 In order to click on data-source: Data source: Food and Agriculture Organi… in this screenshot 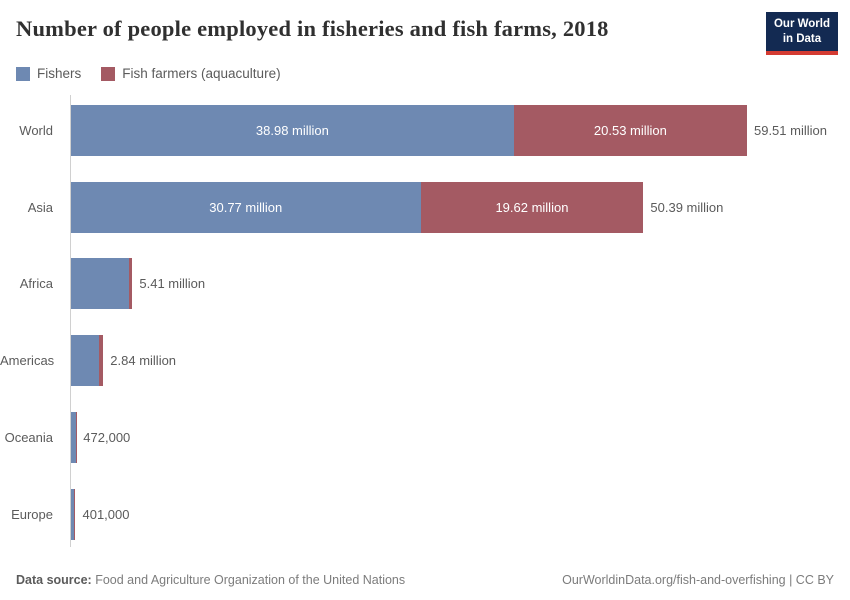, I will do `click(210, 580)`.